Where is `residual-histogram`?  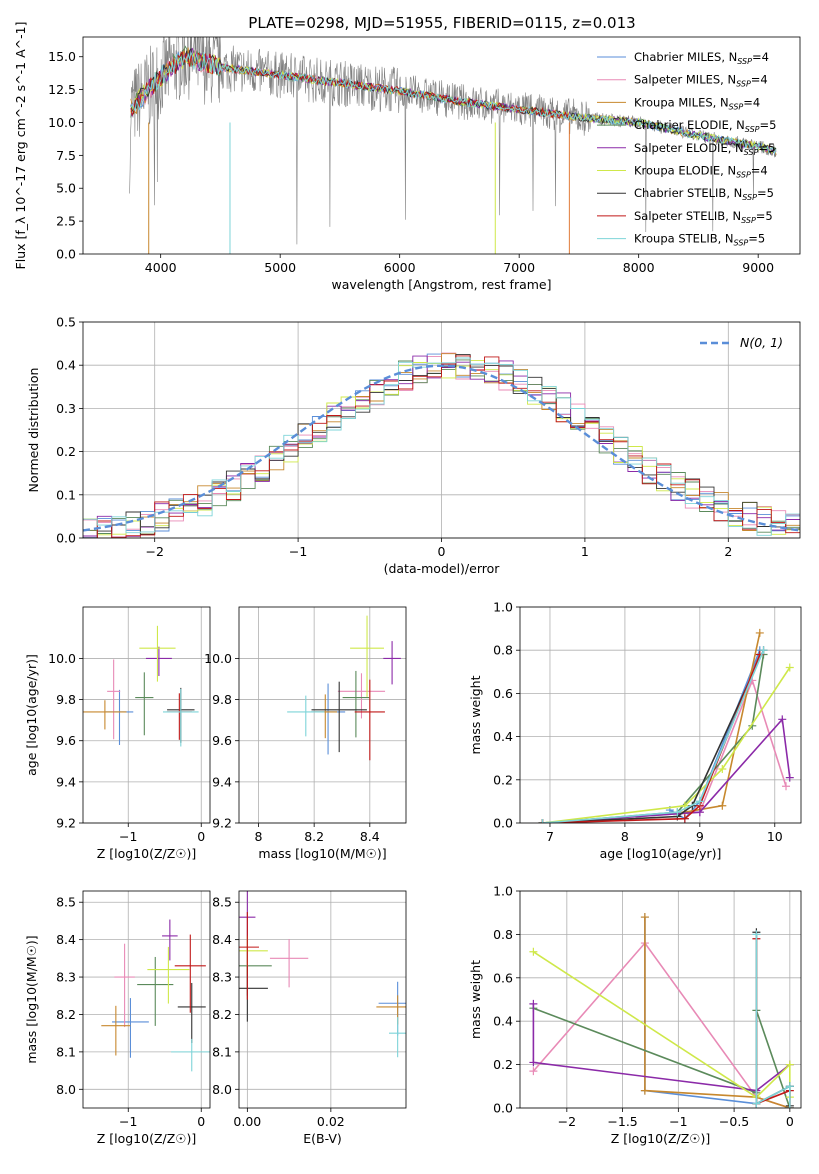 residual-histogram is located at coordinates (441, 446).